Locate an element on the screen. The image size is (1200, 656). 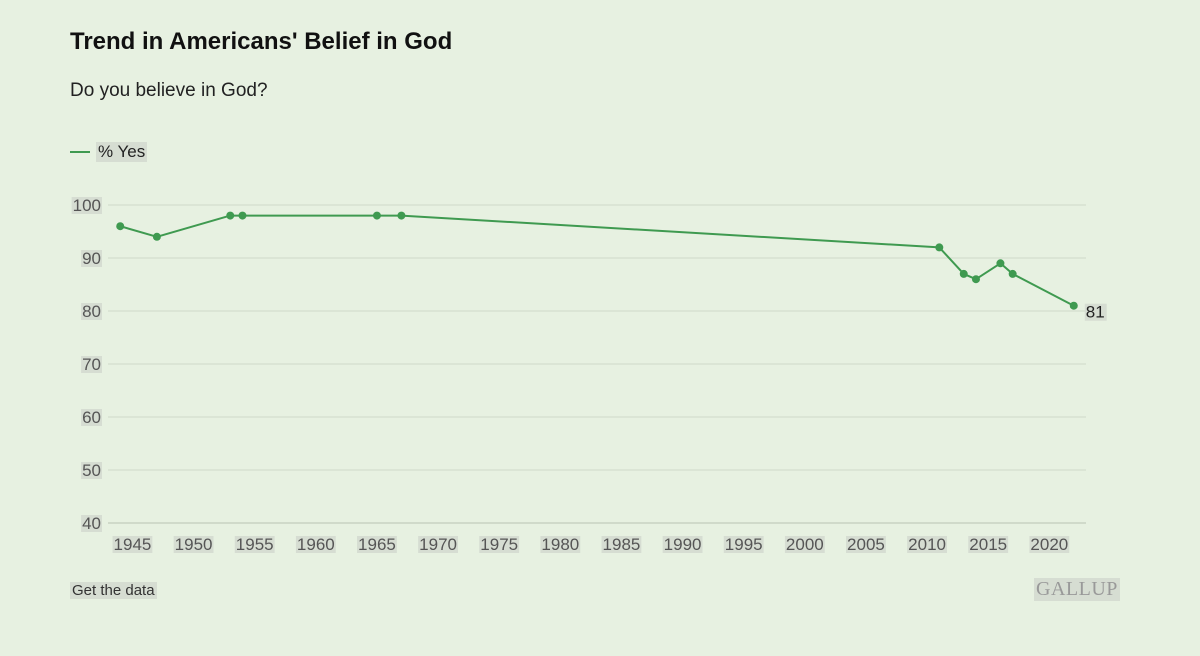
x-tick-label: 2005 is located at coordinates (866, 544).